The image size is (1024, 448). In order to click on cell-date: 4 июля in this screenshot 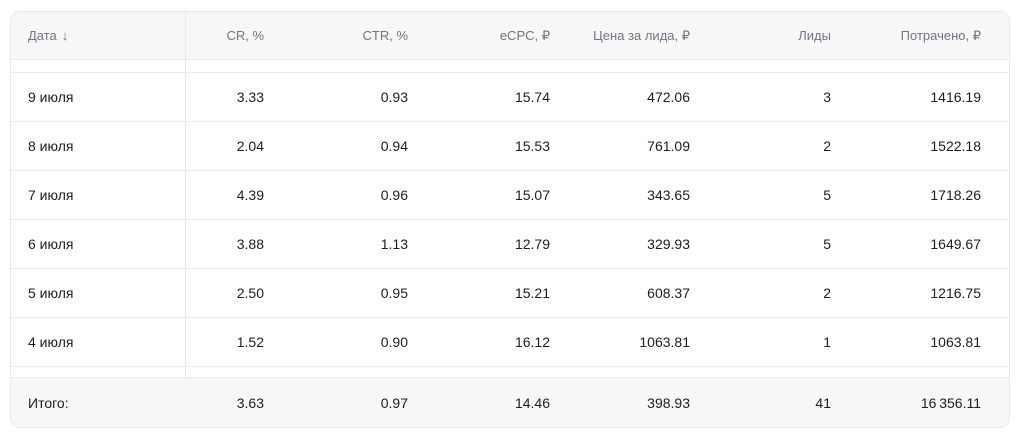, I will do `click(98, 342)`.